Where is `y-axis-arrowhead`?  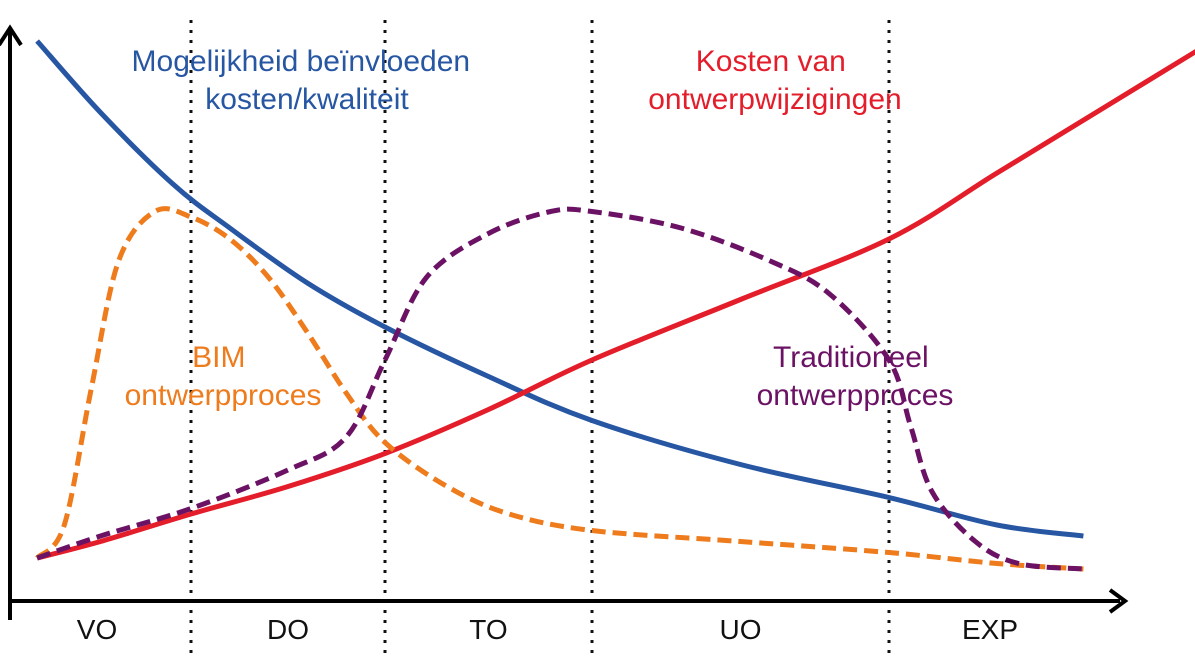 y-axis-arrowhead is located at coordinates (11, 35).